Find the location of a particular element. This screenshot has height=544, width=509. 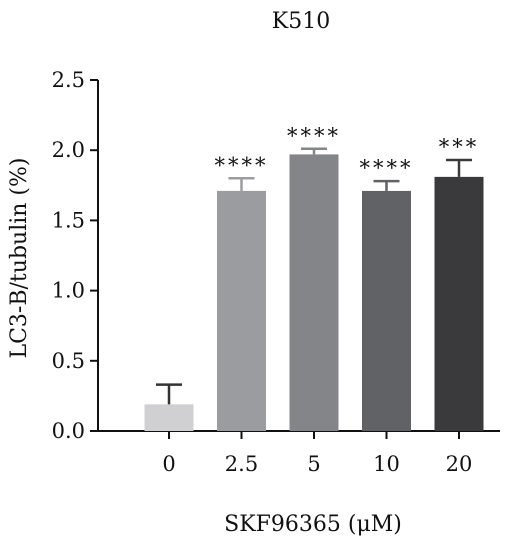

y-tick-label: 0.0 is located at coordinates (68, 431).